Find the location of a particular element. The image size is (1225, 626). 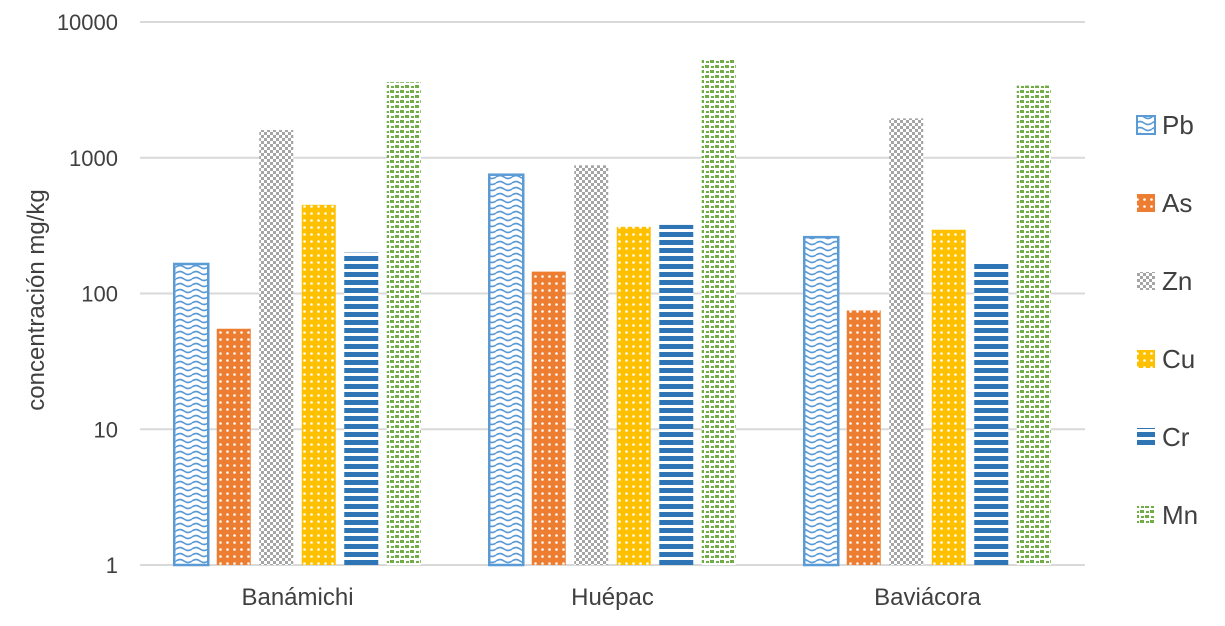

x-category-label: Banámichi is located at coordinates (297, 597).